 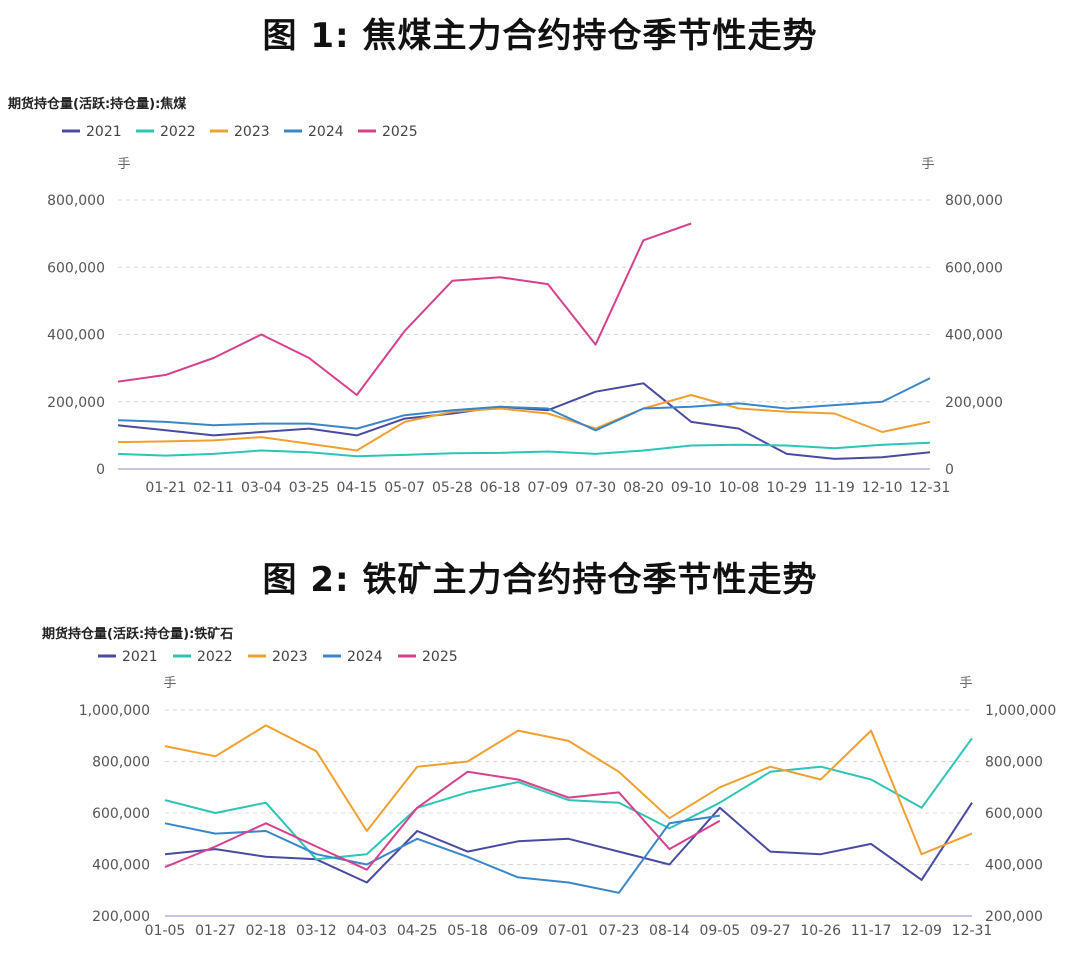 What do you see at coordinates (467, 931) in the screenshot?
I see `x-tick-label: 05-18` at bounding box center [467, 931].